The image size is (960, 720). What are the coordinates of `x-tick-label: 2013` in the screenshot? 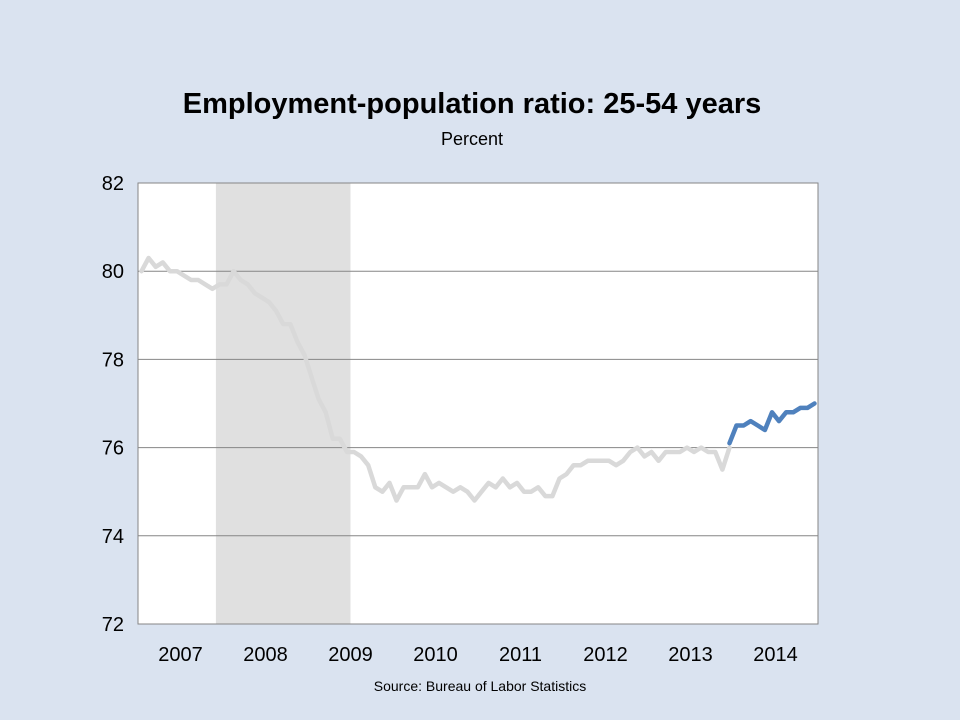 It's located at (690, 655).